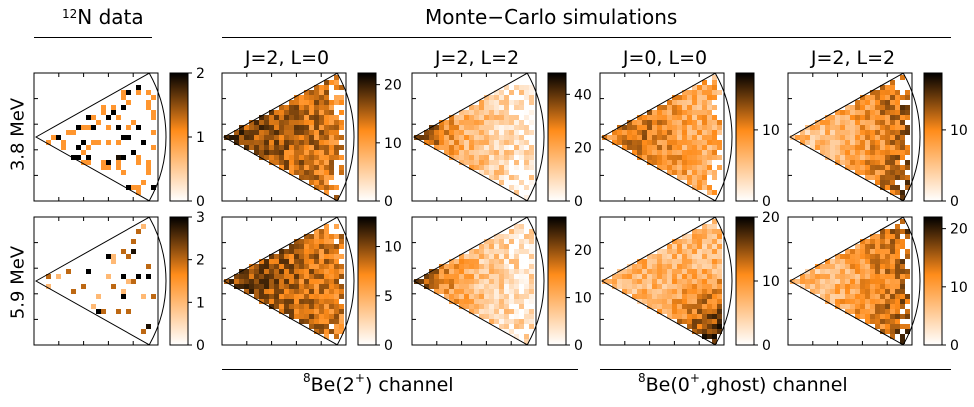 The image size is (974, 407). I want to click on panel-frame, so click(474, 281).